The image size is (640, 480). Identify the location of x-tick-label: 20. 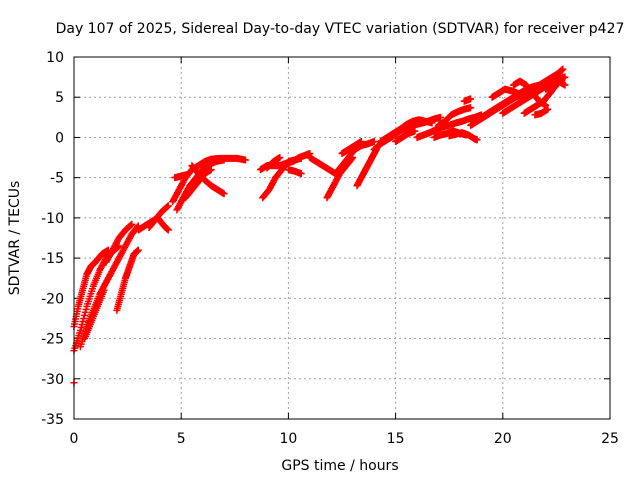
(503, 439).